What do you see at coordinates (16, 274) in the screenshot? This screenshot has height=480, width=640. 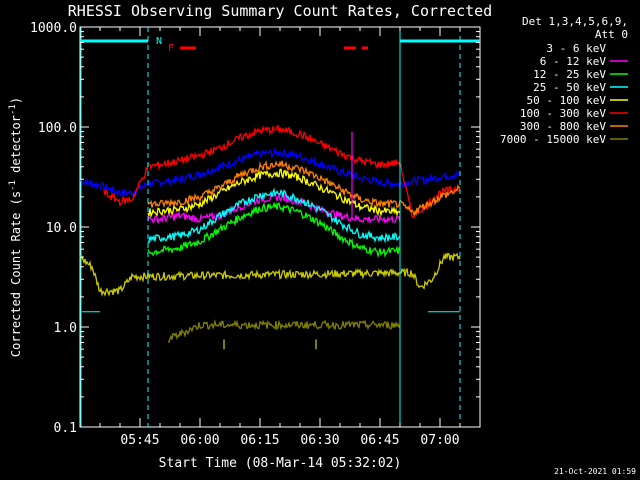 I see `y-axis-label-part: Corrected Count Rate (s` at bounding box center [16, 274].